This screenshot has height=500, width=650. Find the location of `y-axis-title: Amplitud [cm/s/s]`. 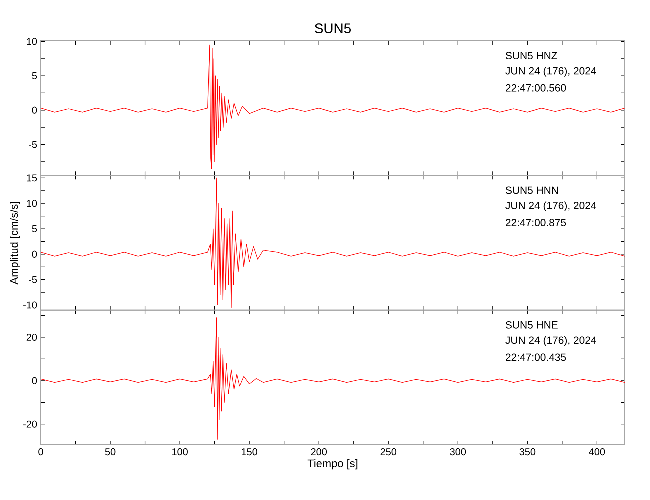

y-axis-title: Amplitud [cm/s/s] is located at coordinates (15, 243).